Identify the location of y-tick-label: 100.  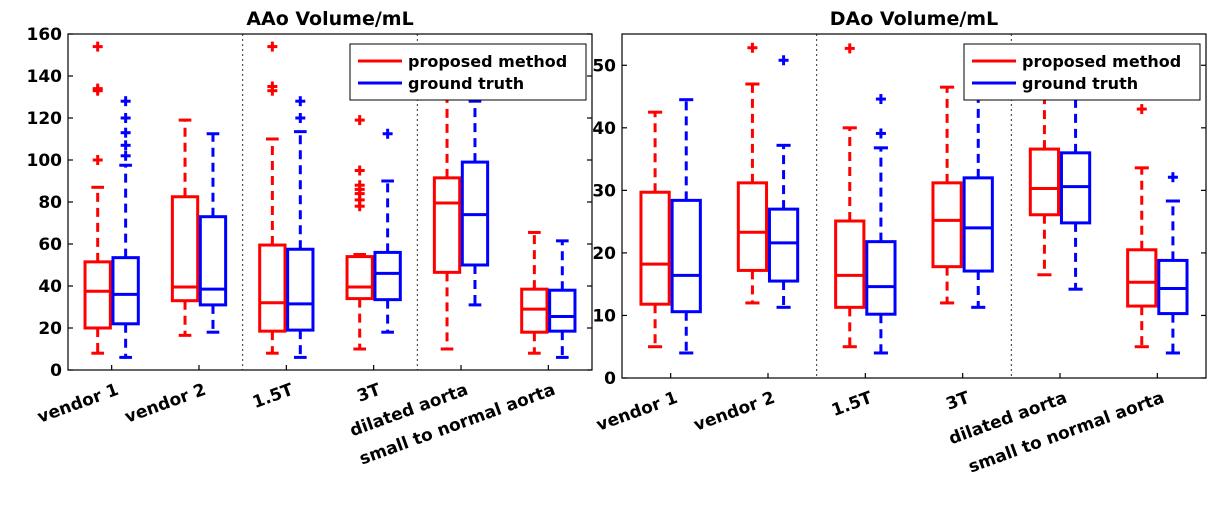
(45, 161).